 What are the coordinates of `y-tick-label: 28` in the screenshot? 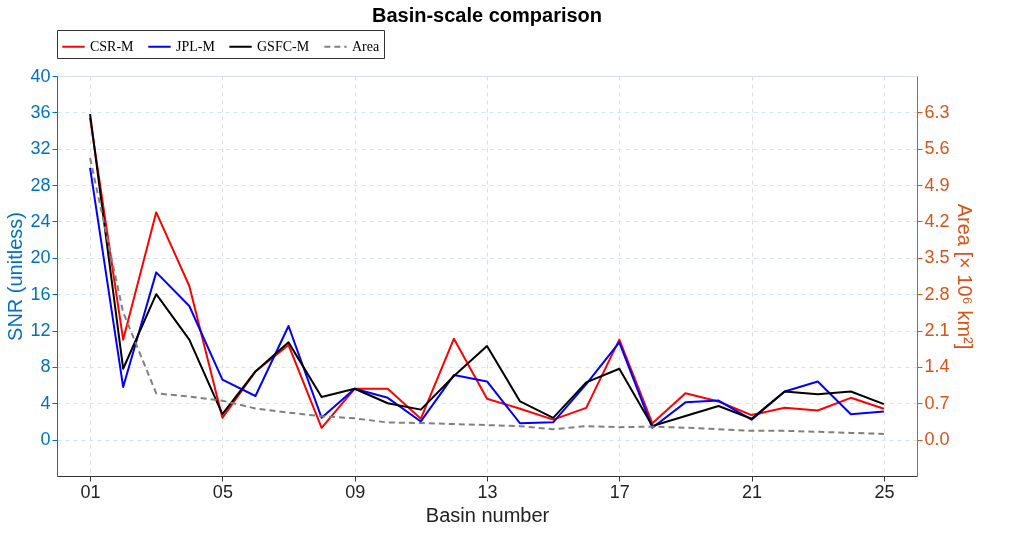 It's located at (40, 184).